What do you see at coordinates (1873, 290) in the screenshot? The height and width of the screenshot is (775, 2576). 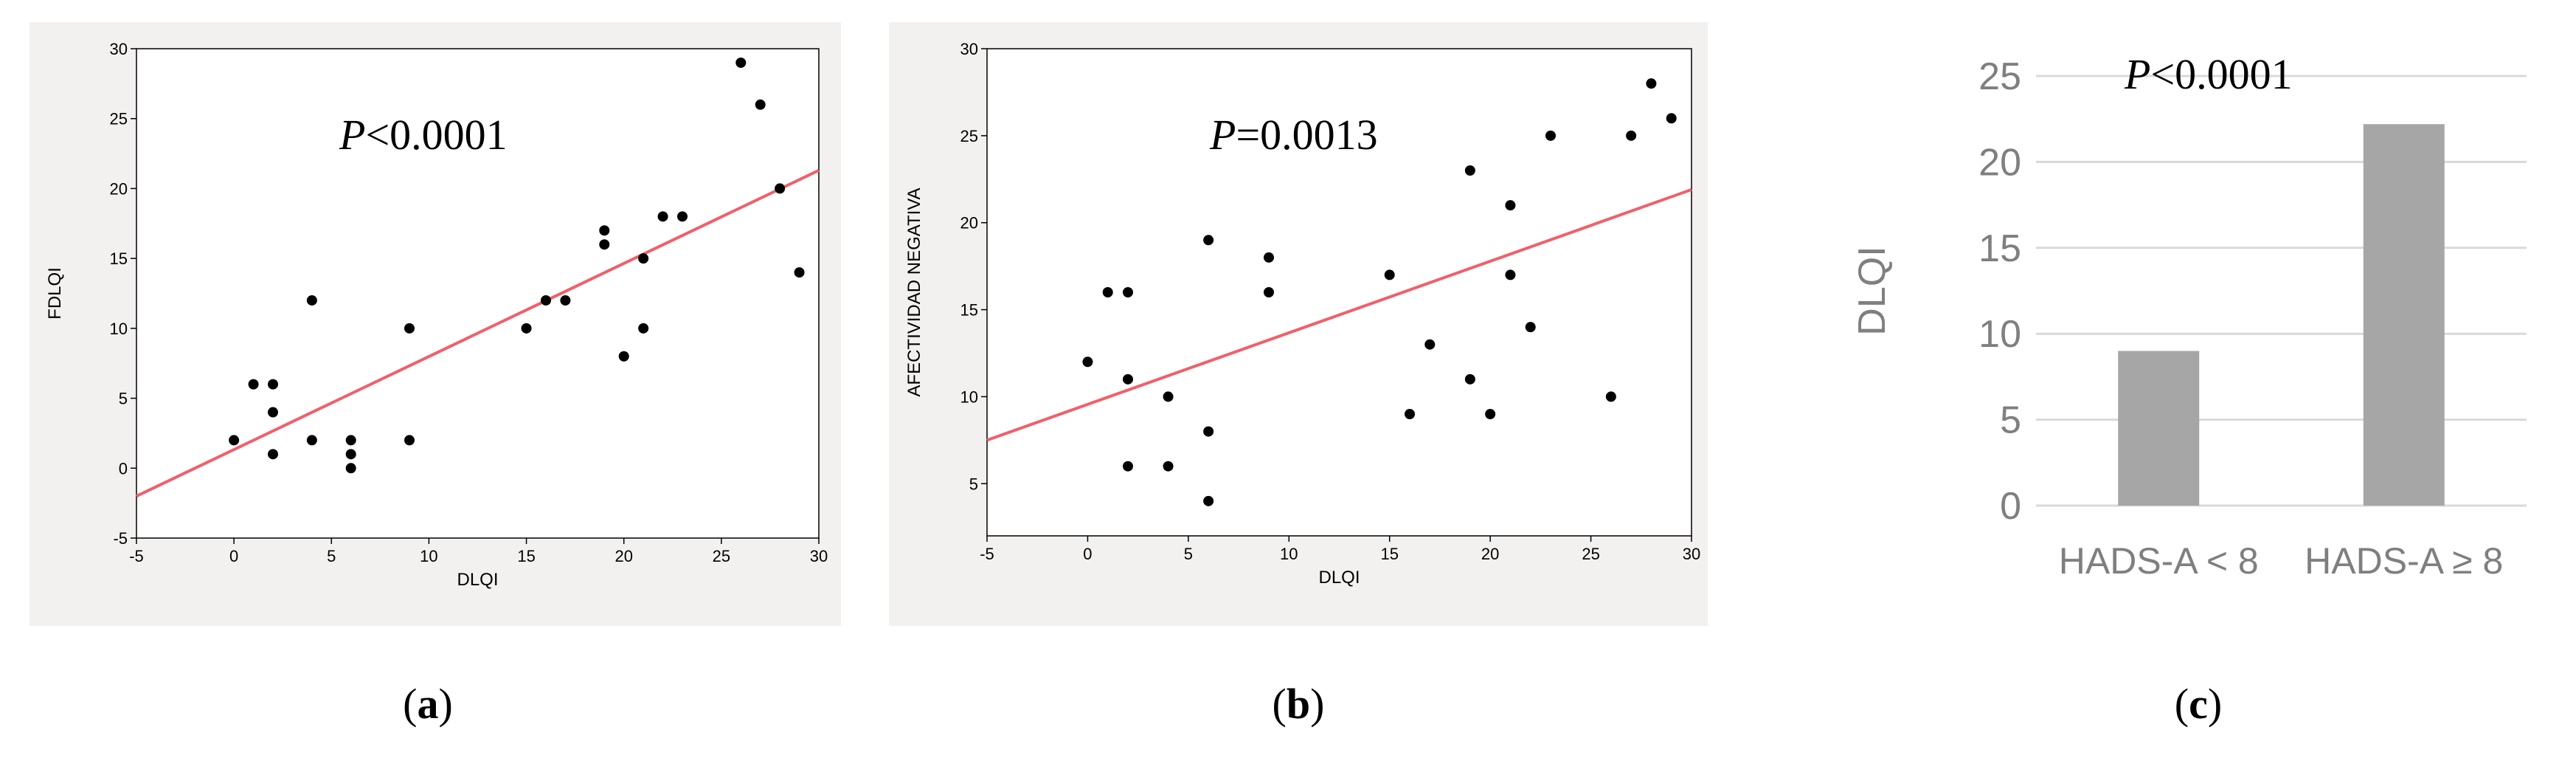 I see `y-axis-label: DLQI` at bounding box center [1873, 290].